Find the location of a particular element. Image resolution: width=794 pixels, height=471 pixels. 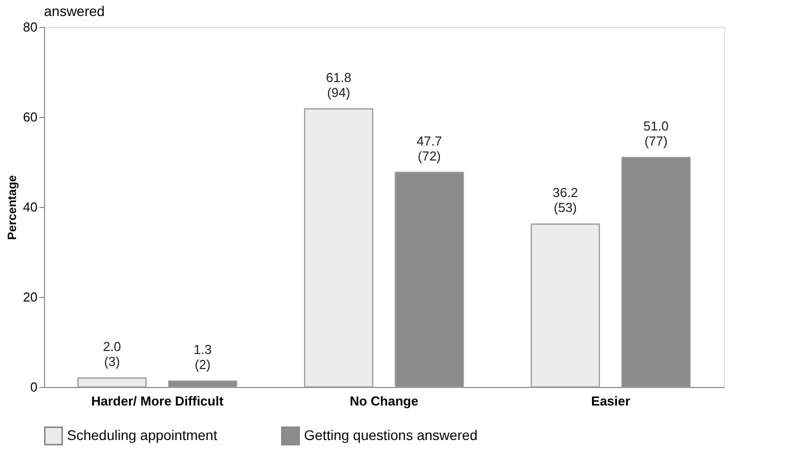

y-tick-label: 60 is located at coordinates (30, 117).